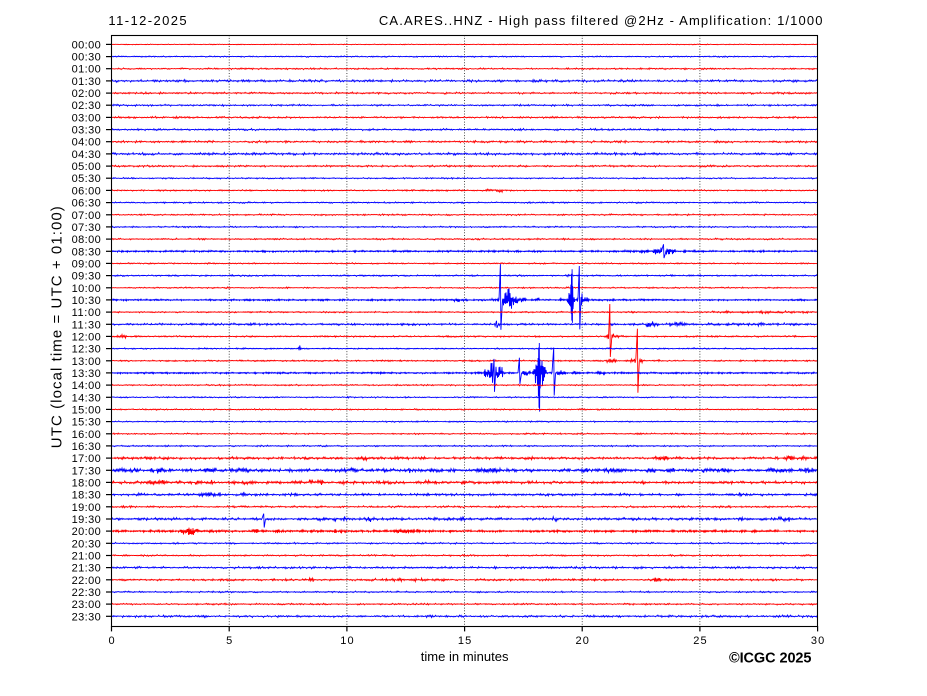 Image resolution: width=927 pixels, height=696 pixels. Describe the element at coordinates (817, 641) in the screenshot. I see `svg-text: 30` at that location.